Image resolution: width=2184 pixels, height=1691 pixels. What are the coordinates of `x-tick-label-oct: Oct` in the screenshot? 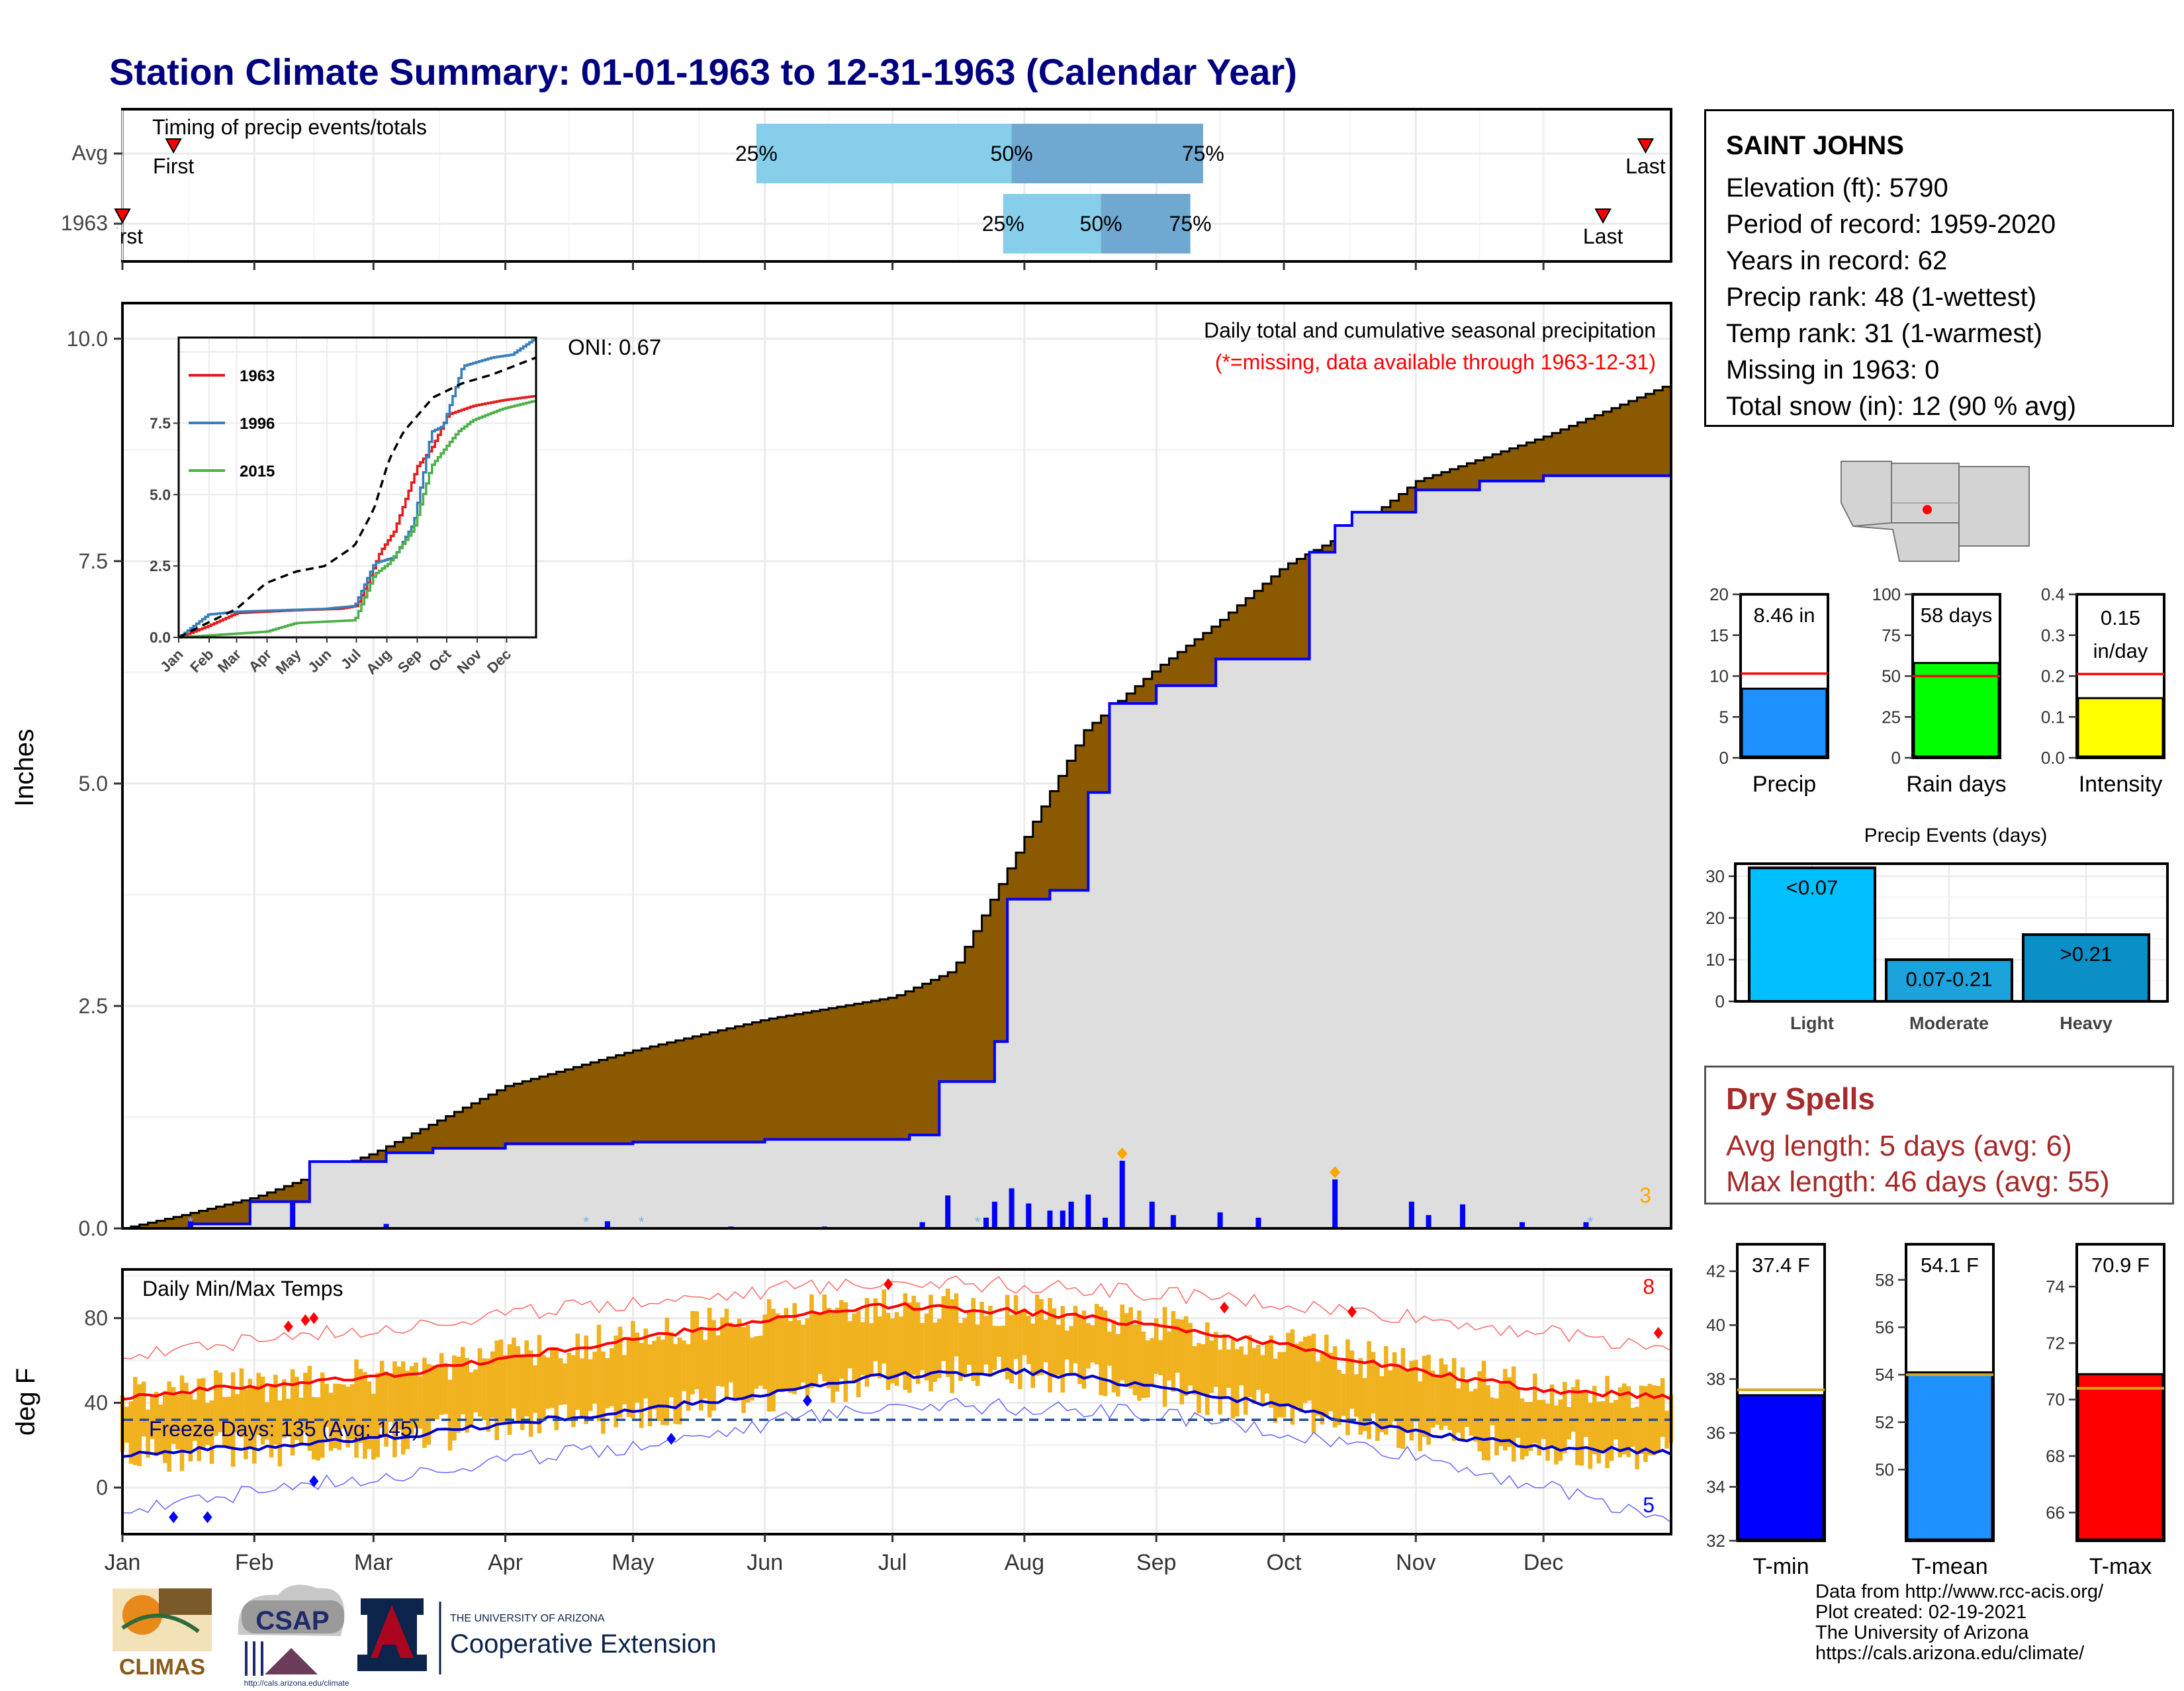 It's located at (1284, 1563).